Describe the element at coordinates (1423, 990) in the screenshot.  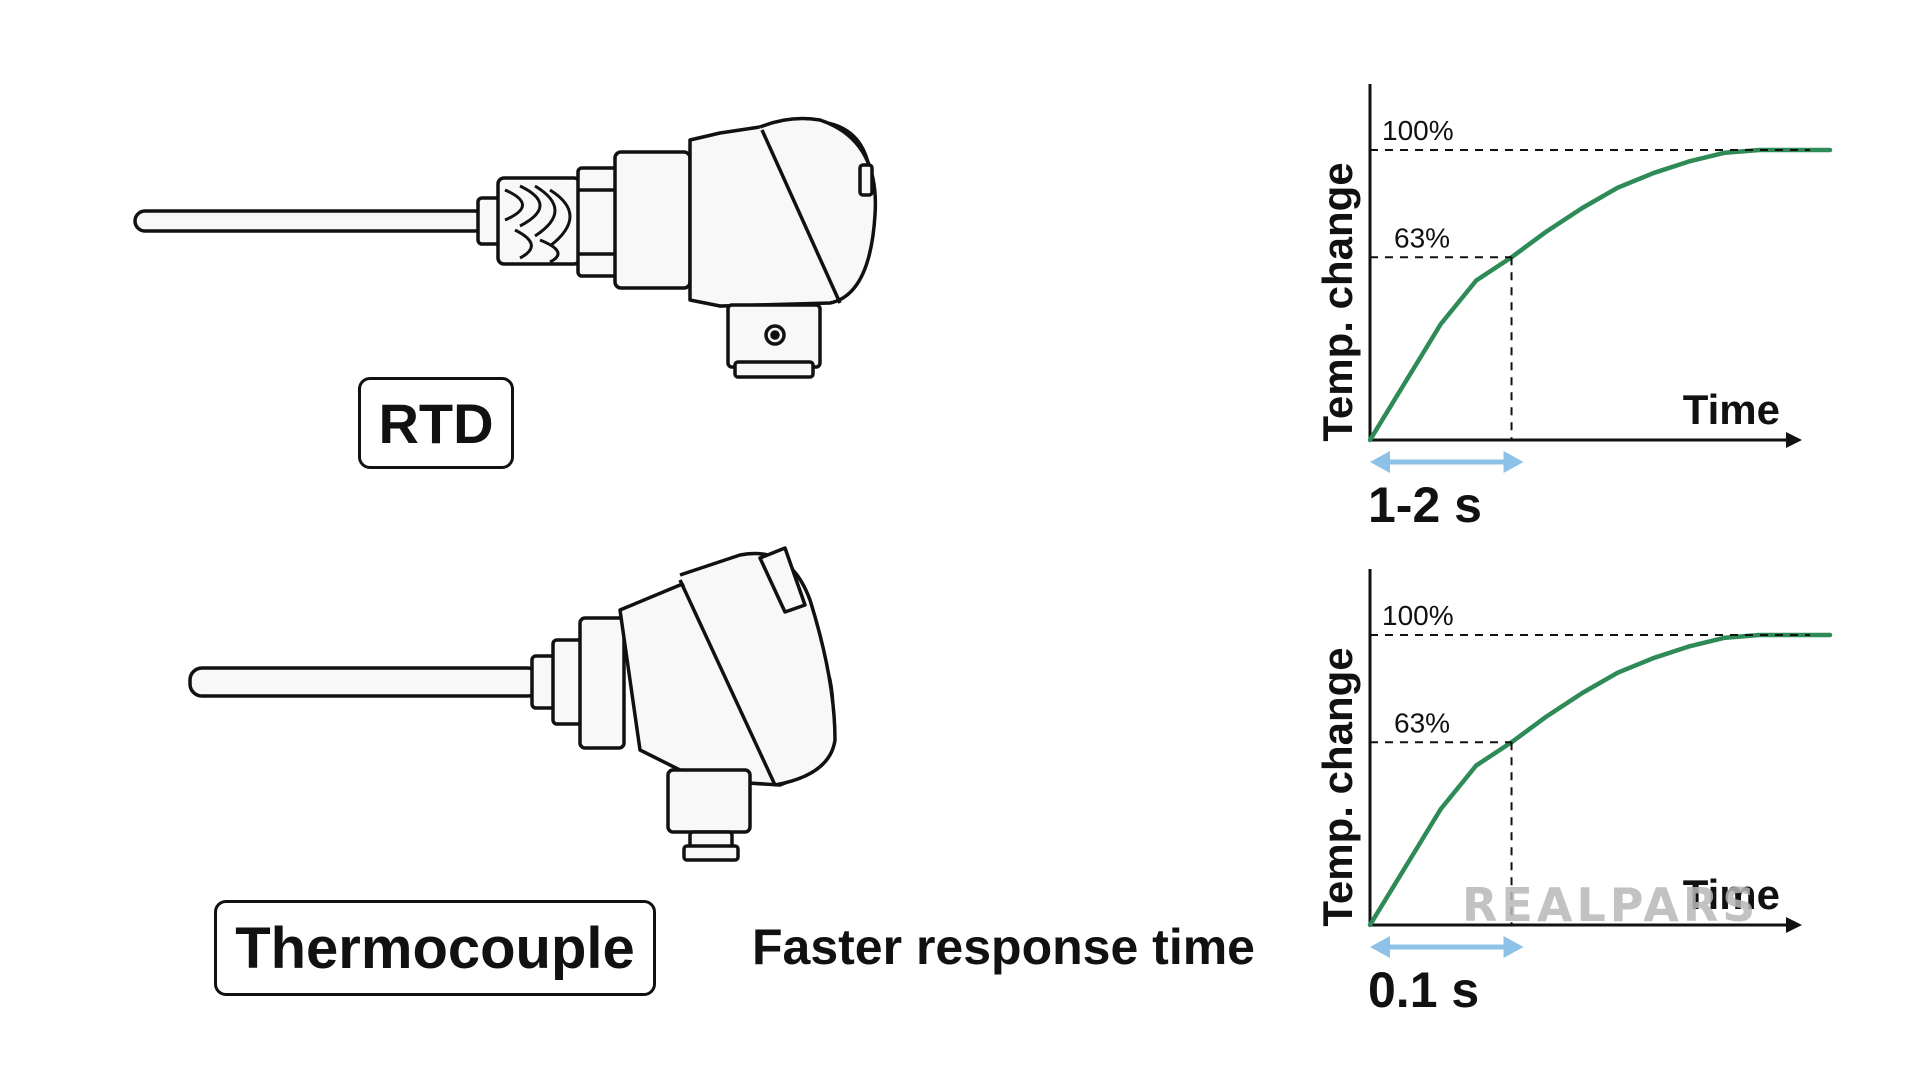
I see `response-time-label: 0.1 s` at that location.